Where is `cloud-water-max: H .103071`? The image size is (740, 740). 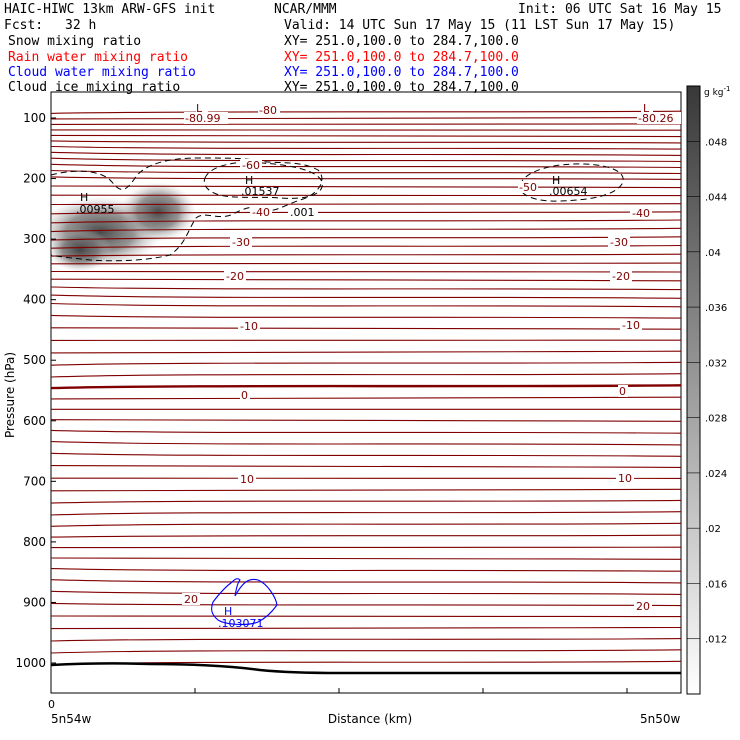 cloud-water-max: H .103071 is located at coordinates (241, 617).